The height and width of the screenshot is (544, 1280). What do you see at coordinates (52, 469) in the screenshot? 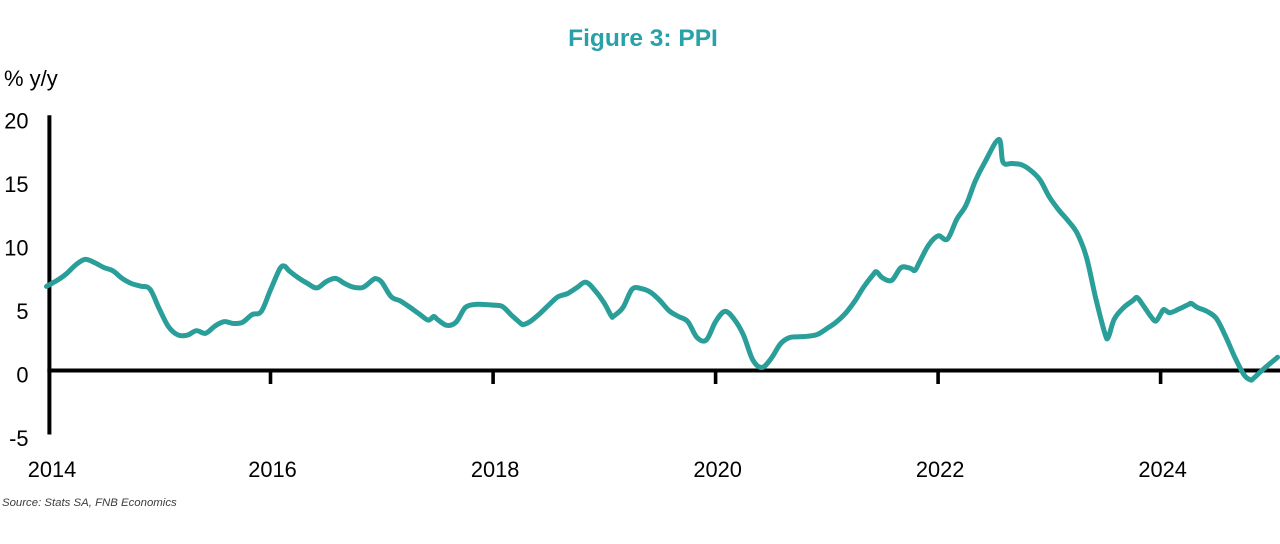
I see `svg-text: 2014` at bounding box center [52, 469].